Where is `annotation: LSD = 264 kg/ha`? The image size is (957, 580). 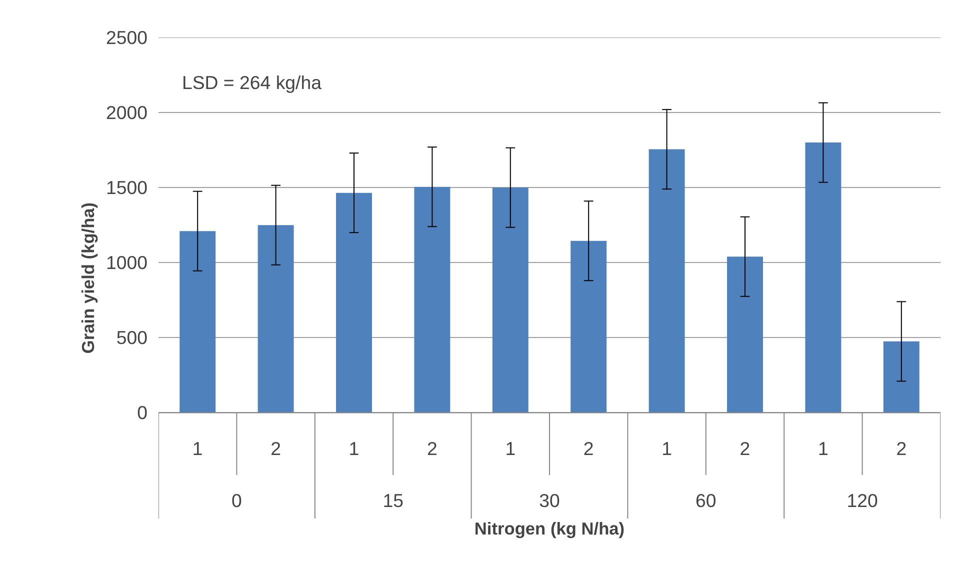
annotation: LSD = 264 kg/ha is located at coordinates (252, 83).